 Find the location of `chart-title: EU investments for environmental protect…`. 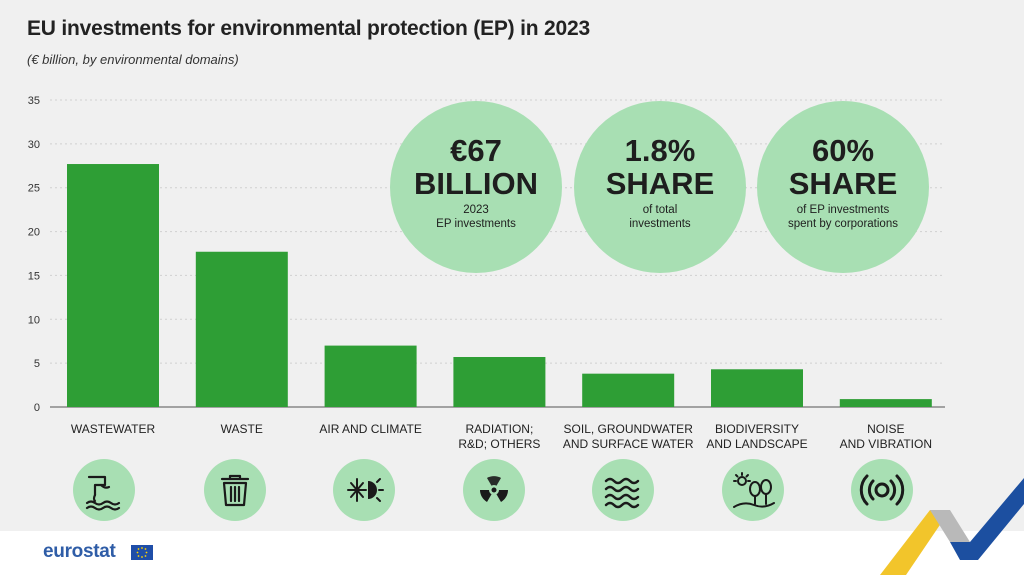

chart-title: EU investments for environmental protect… is located at coordinates (308, 28).